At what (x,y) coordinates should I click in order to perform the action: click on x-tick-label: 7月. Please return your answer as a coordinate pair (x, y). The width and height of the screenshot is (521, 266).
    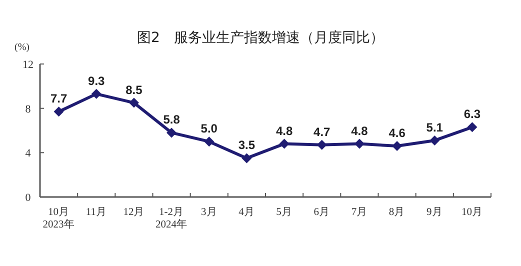
    Looking at the image, I should click on (359, 212).